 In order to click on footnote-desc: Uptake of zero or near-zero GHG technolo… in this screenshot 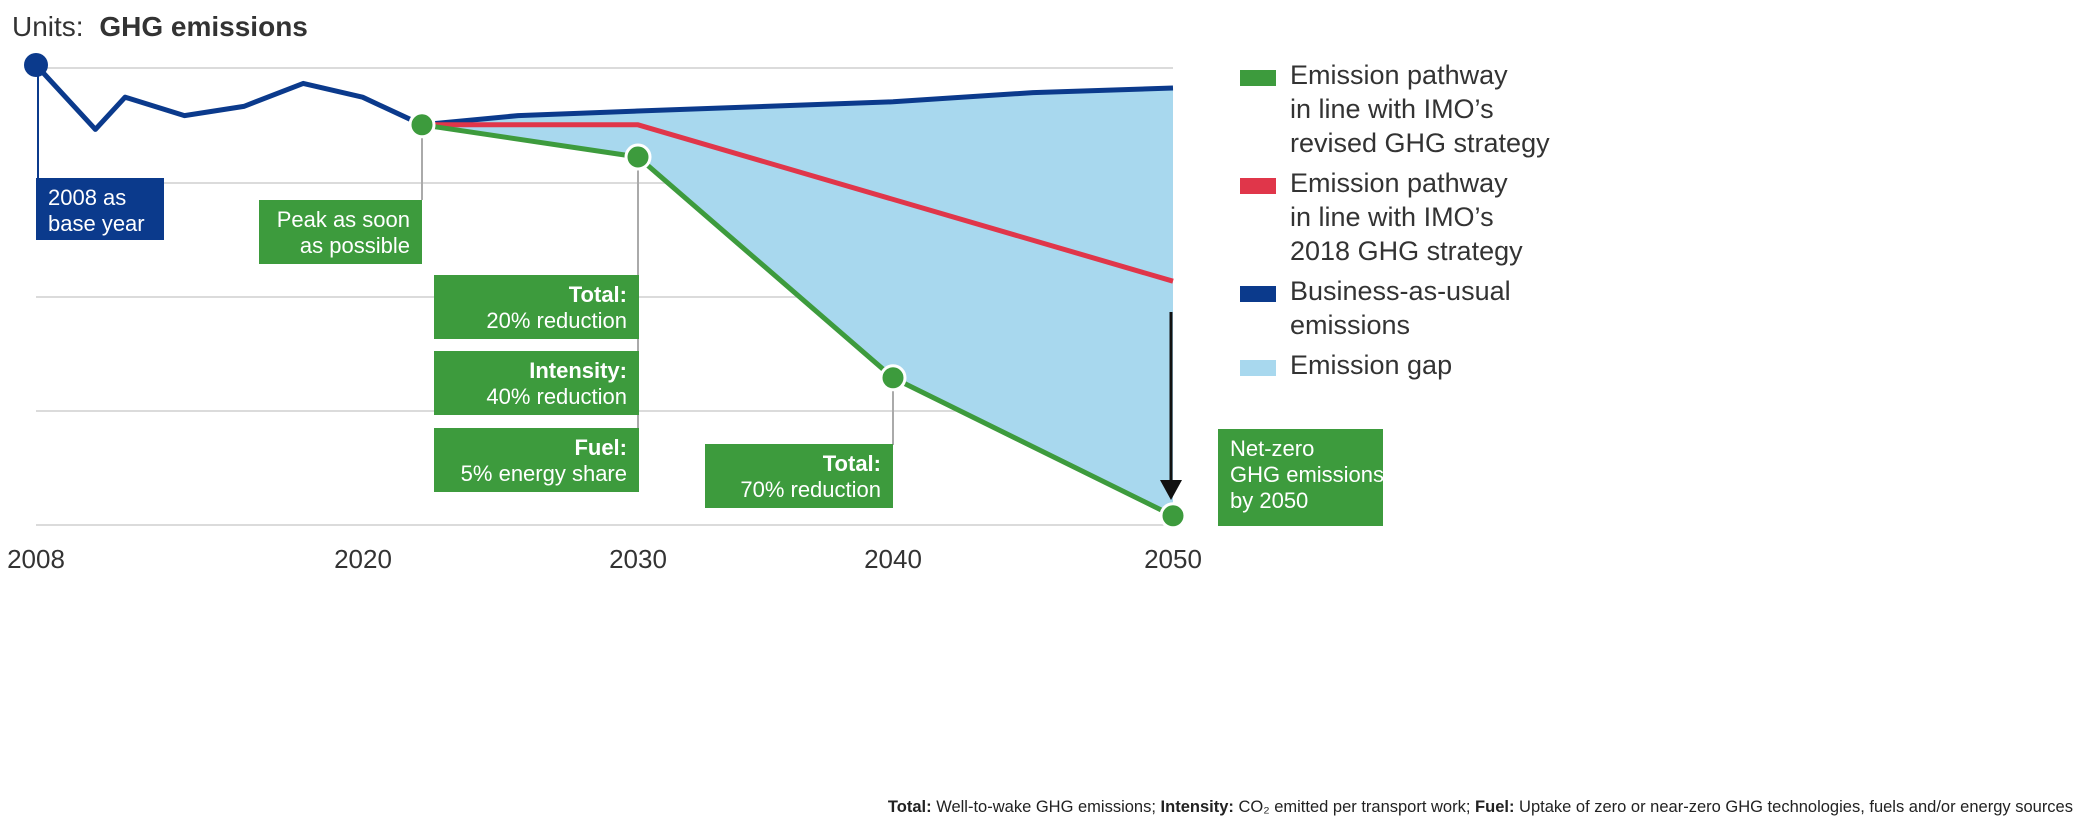, I will do `click(1793, 807)`.